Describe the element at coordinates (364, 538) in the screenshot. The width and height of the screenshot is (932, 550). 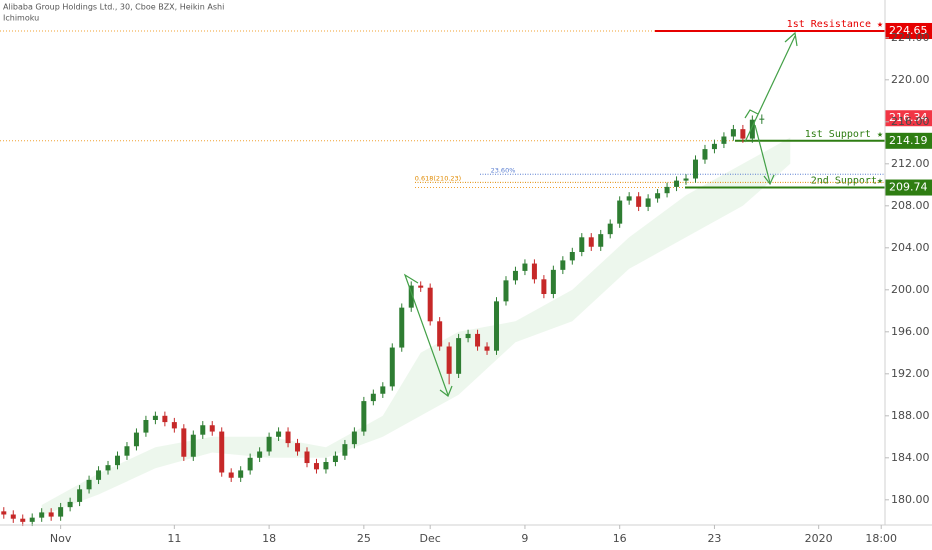
I see `x-tick-label: 25` at that location.